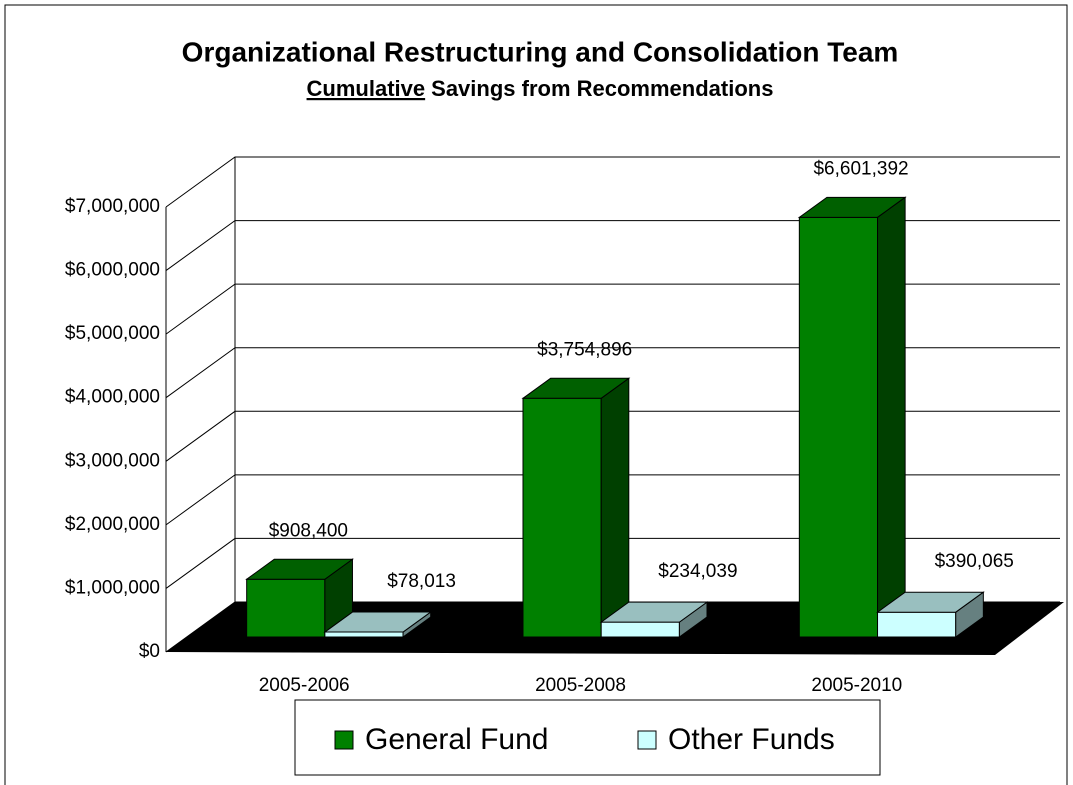 The height and width of the screenshot is (785, 1073). What do you see at coordinates (587, 737) in the screenshot?
I see `legend-box` at bounding box center [587, 737].